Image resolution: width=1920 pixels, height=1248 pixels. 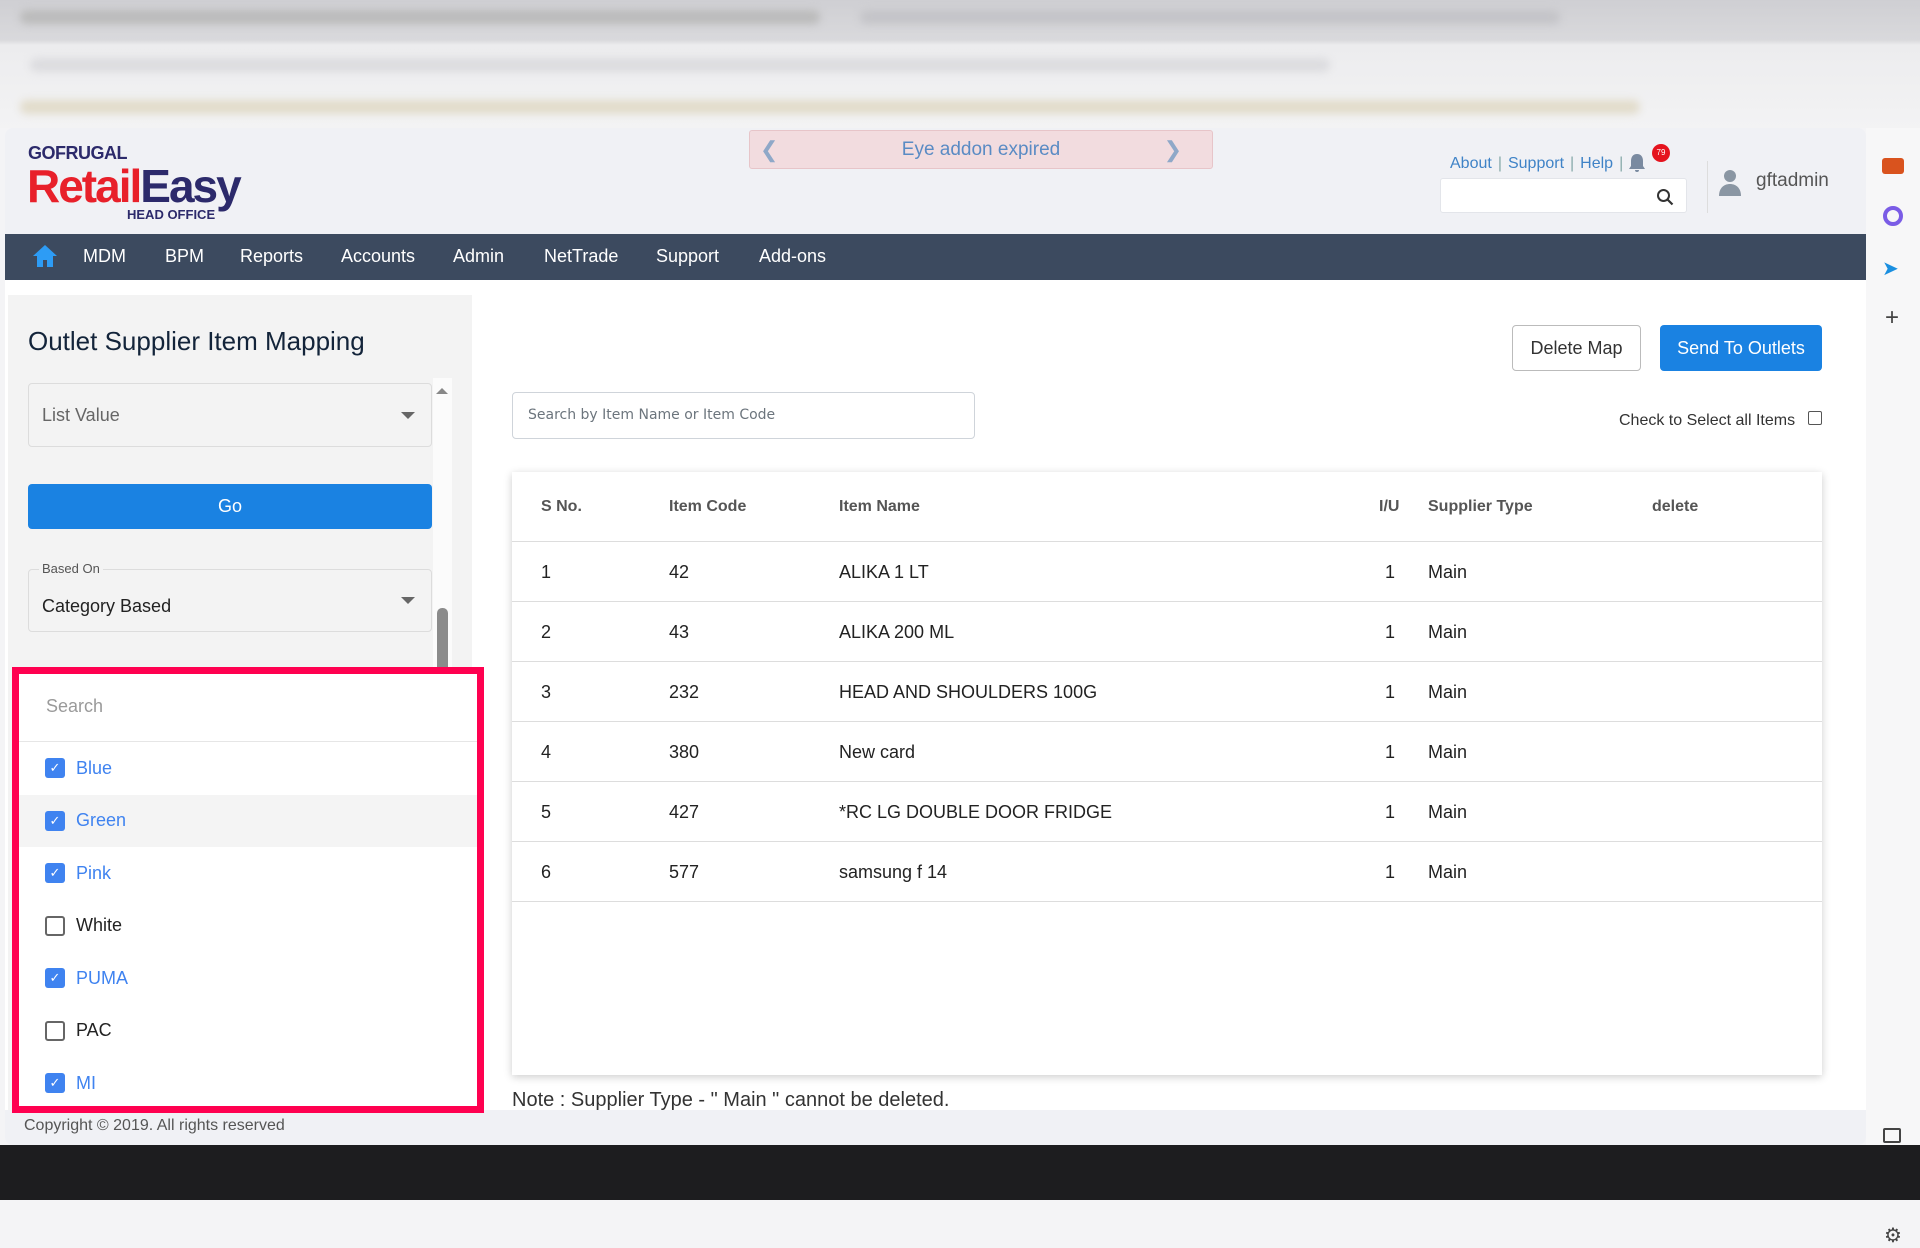 I want to click on dropdown-option: ✓ Green, so click(x=248, y=820).